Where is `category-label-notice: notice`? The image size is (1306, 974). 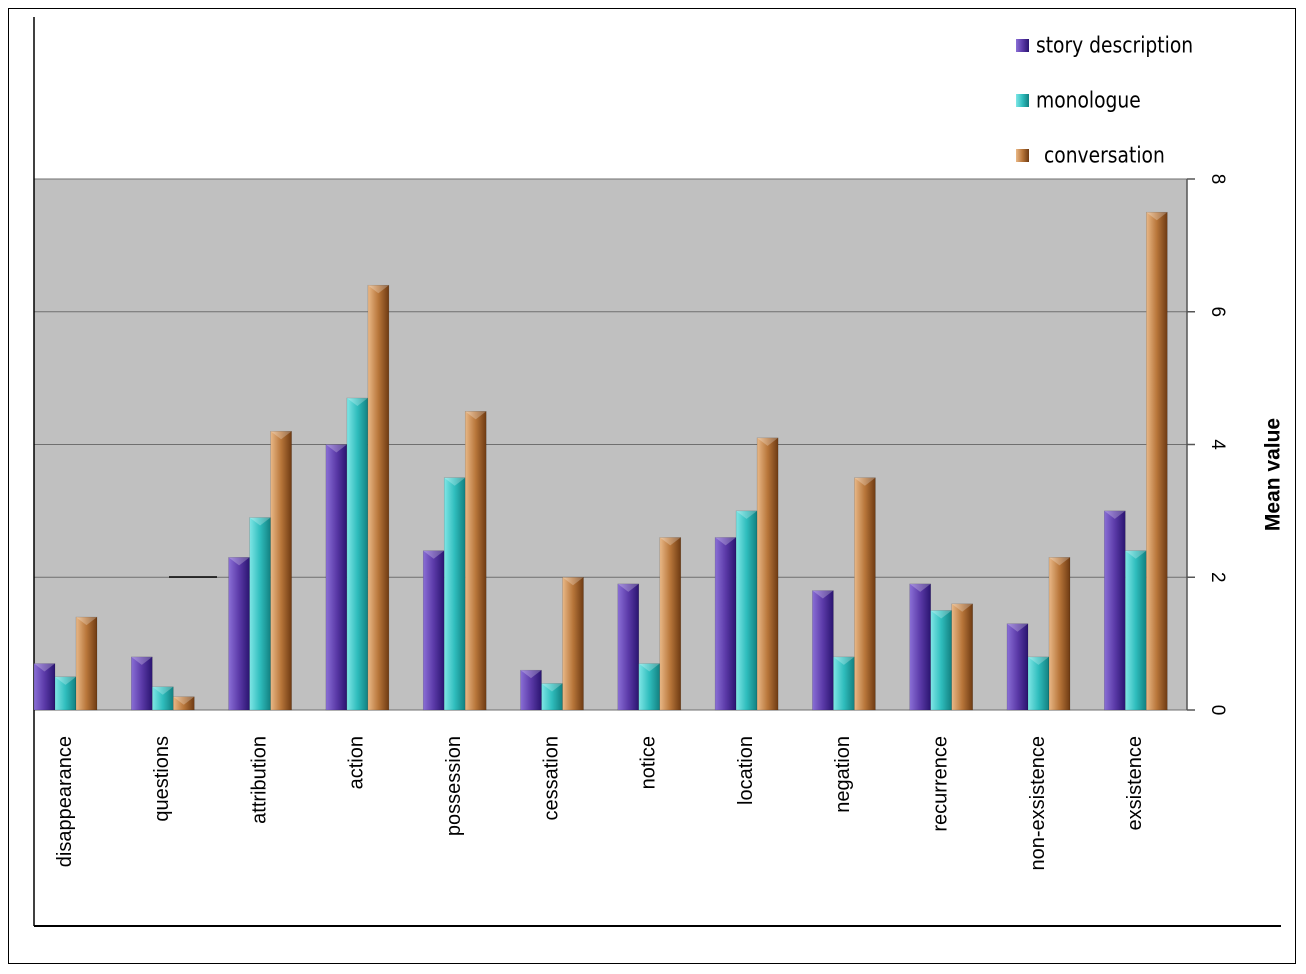 category-label-notice: notice is located at coordinates (649, 762).